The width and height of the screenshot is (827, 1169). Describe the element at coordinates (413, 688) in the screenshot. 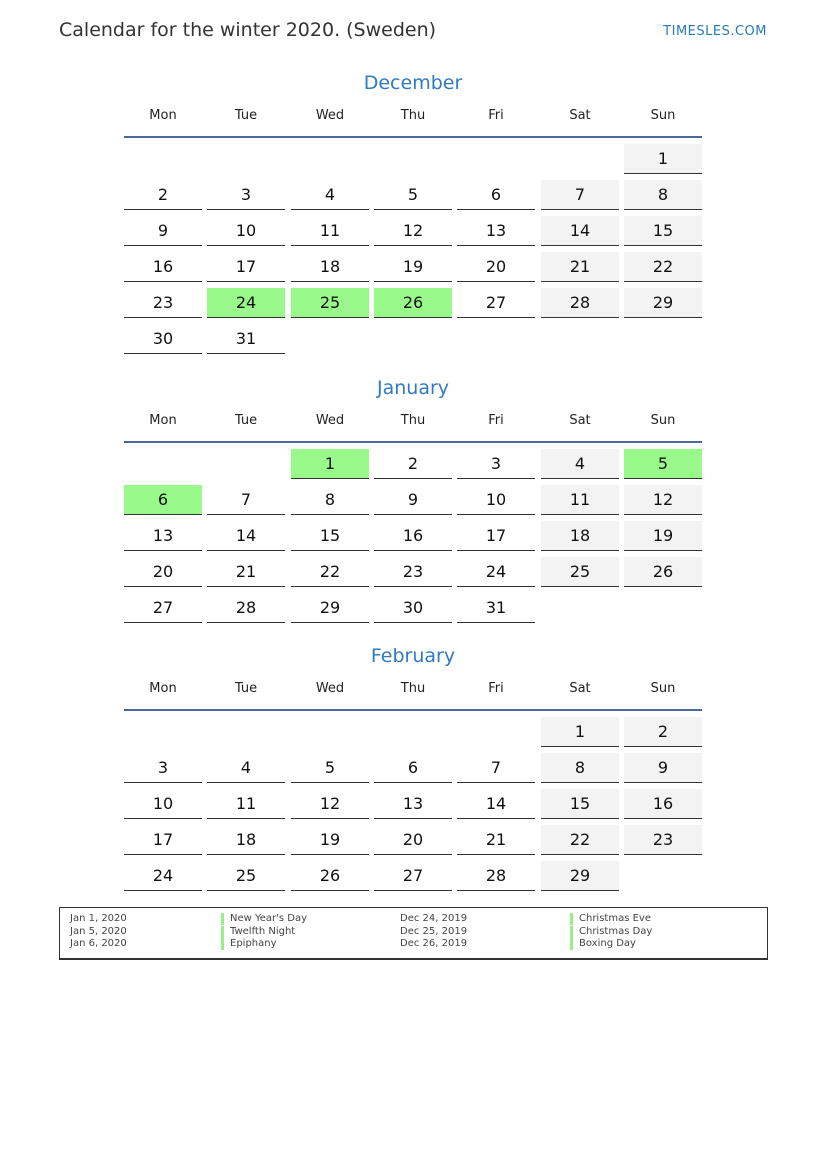

I see `weekday-header: Thu` at that location.